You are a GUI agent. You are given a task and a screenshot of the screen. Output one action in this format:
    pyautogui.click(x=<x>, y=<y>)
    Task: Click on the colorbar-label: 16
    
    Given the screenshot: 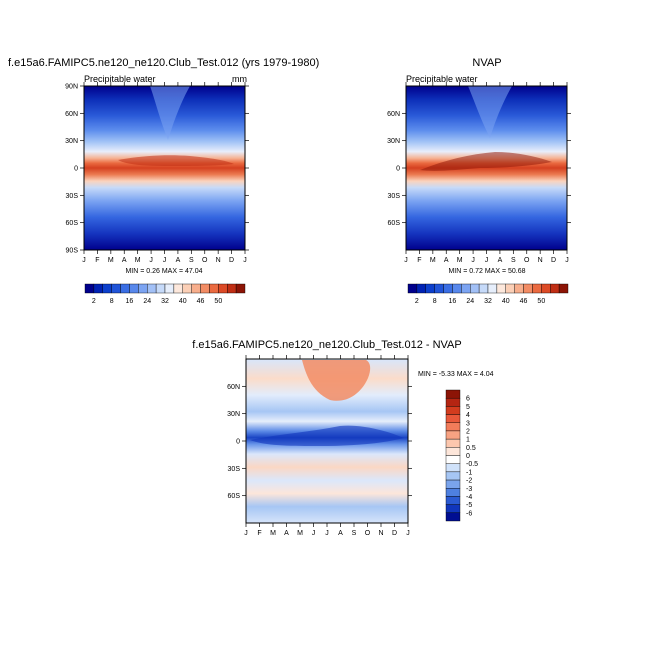 What is the action you would take?
    pyautogui.click(x=453, y=301)
    